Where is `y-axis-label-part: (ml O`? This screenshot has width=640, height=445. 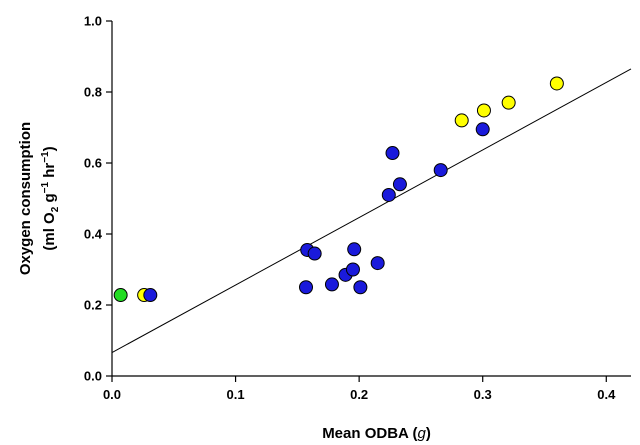 y-axis-label-part: (ml O is located at coordinates (49, 231).